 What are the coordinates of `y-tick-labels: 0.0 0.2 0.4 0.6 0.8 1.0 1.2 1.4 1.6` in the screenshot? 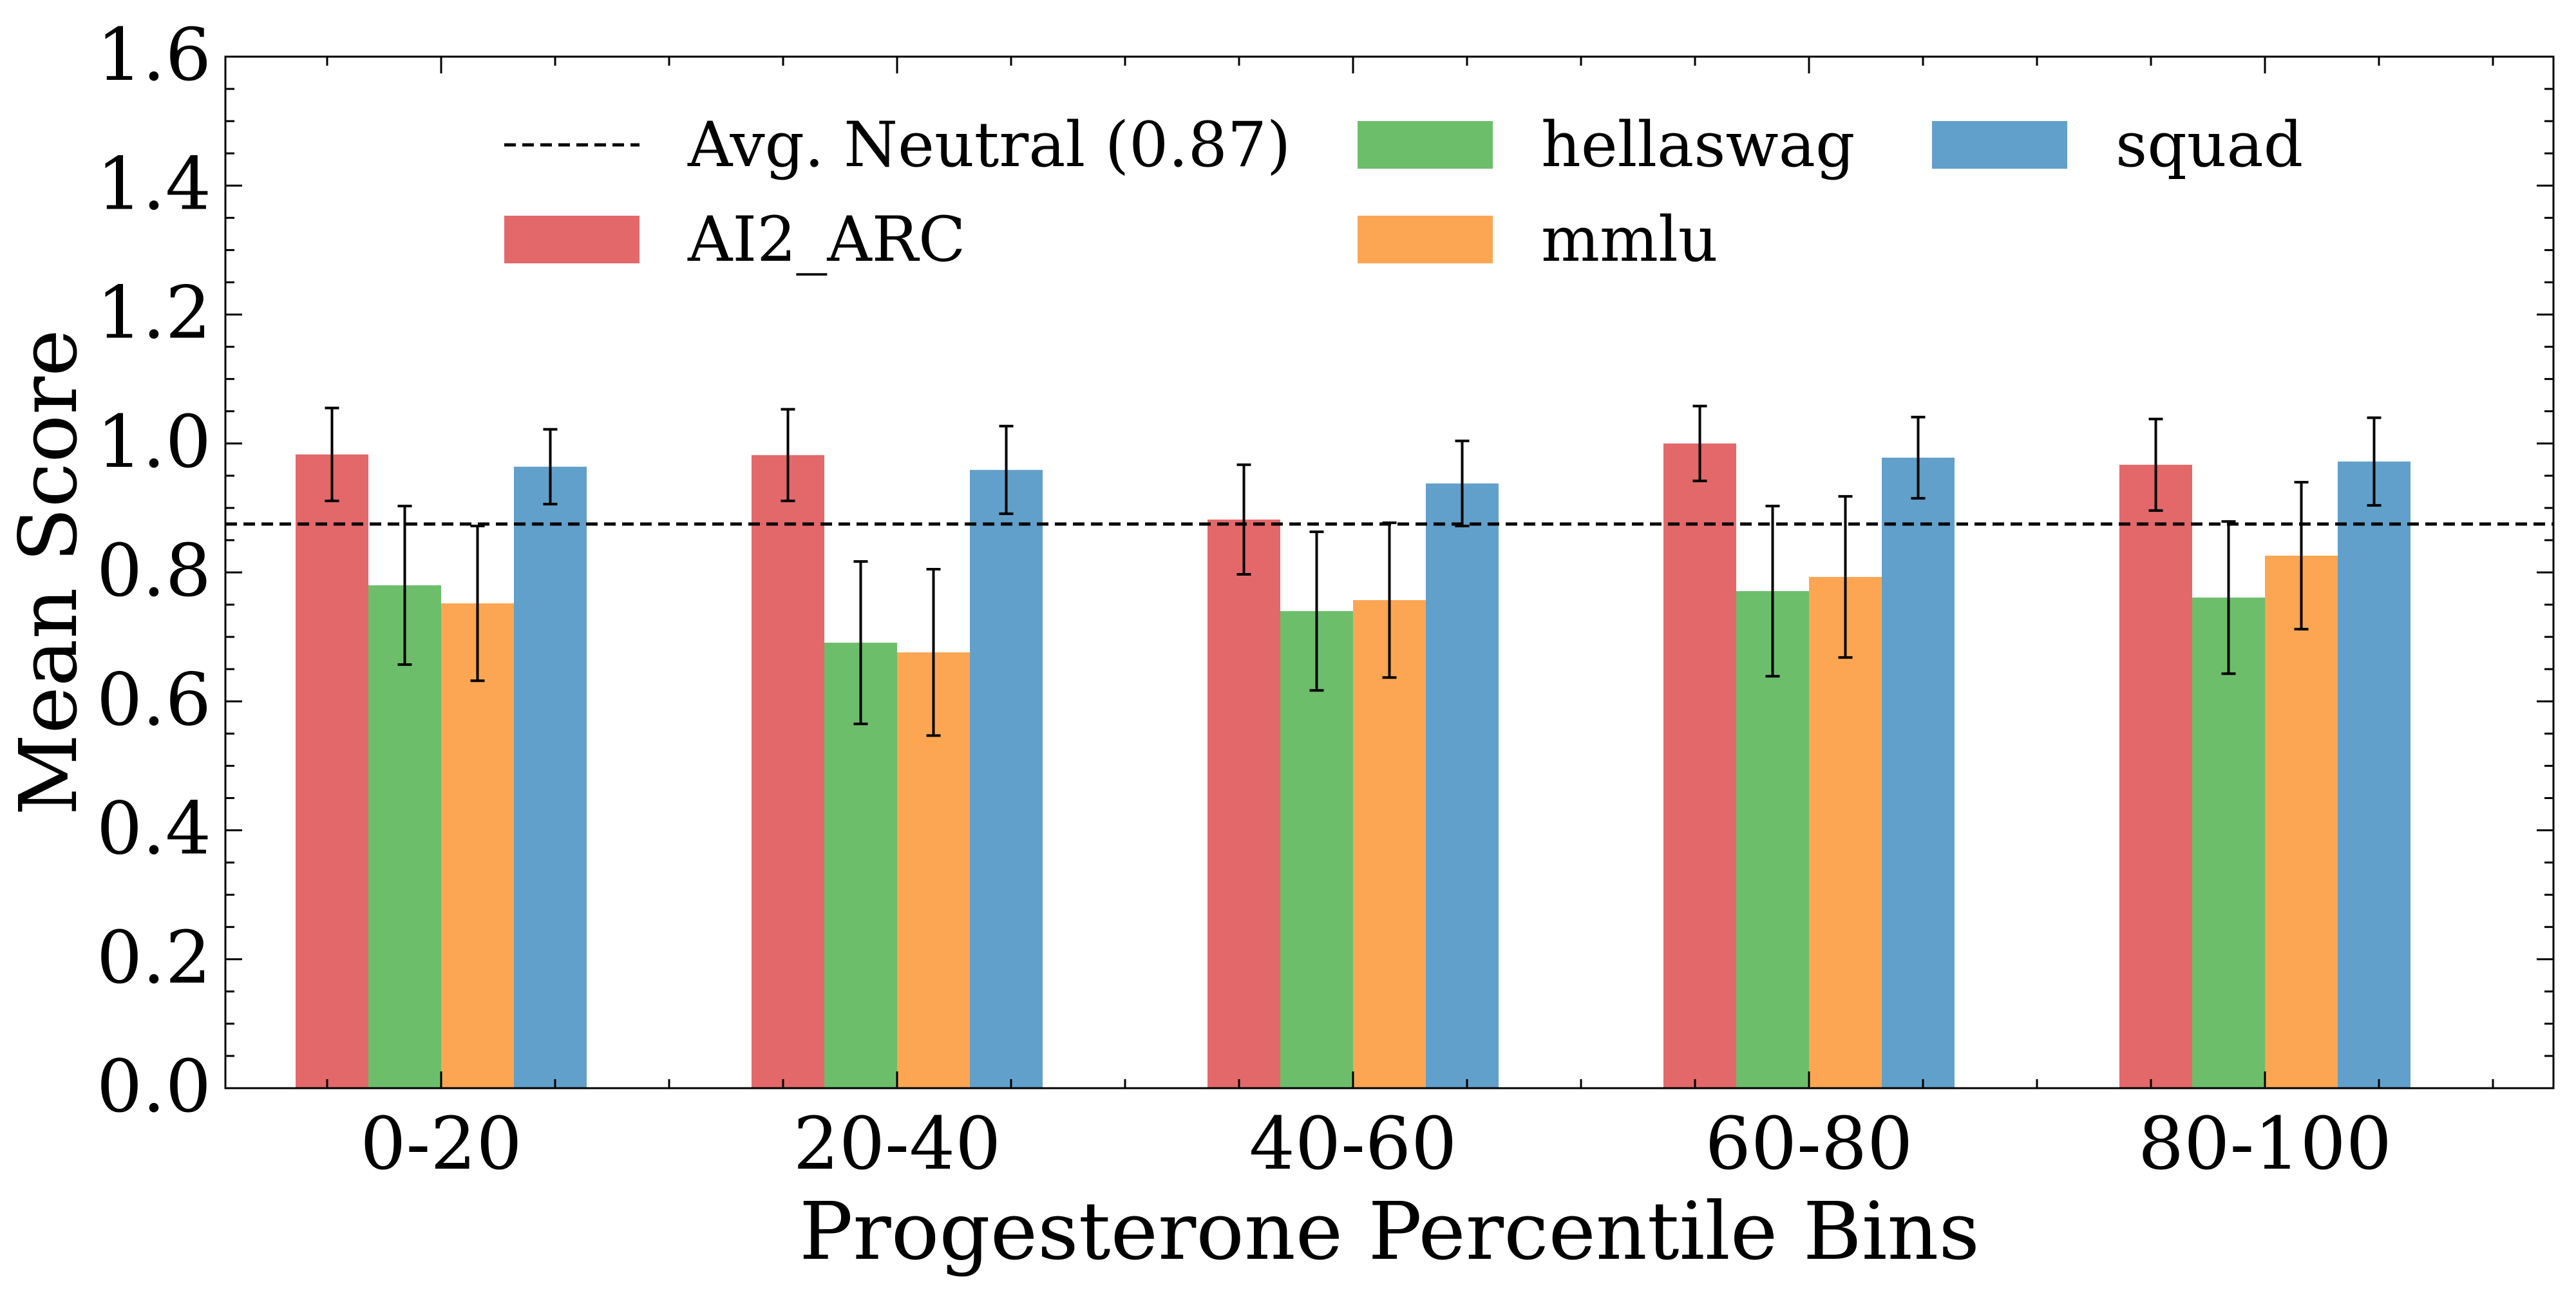 It's located at (154, 571).